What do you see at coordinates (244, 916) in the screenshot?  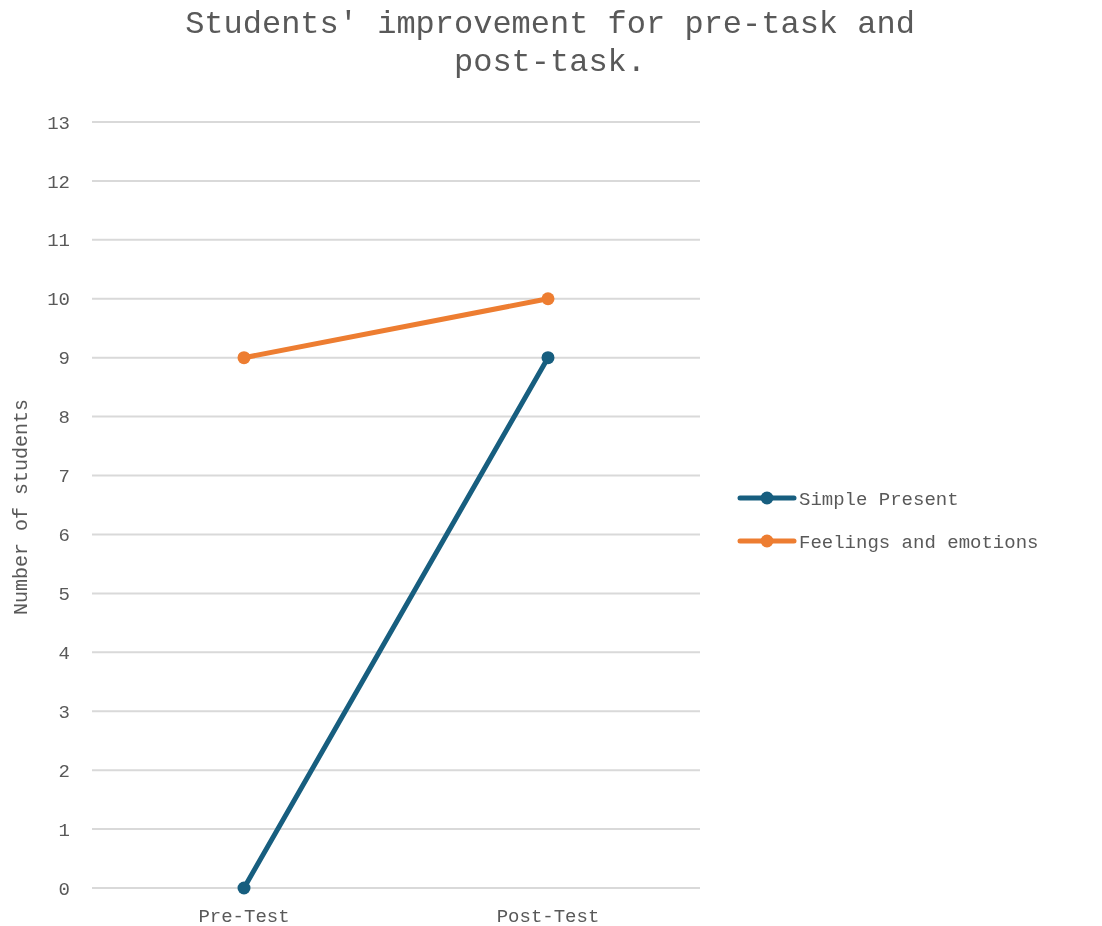 I see `x-tick-label: Pre-Test` at bounding box center [244, 916].